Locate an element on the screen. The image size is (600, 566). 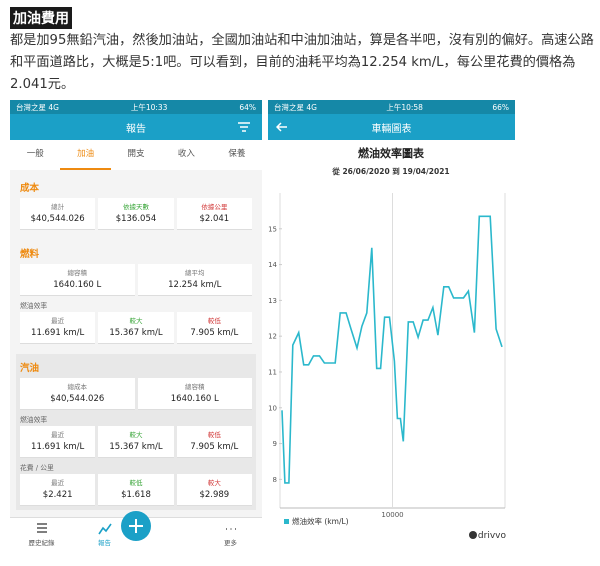
battery: 66% is located at coordinates (500, 107).